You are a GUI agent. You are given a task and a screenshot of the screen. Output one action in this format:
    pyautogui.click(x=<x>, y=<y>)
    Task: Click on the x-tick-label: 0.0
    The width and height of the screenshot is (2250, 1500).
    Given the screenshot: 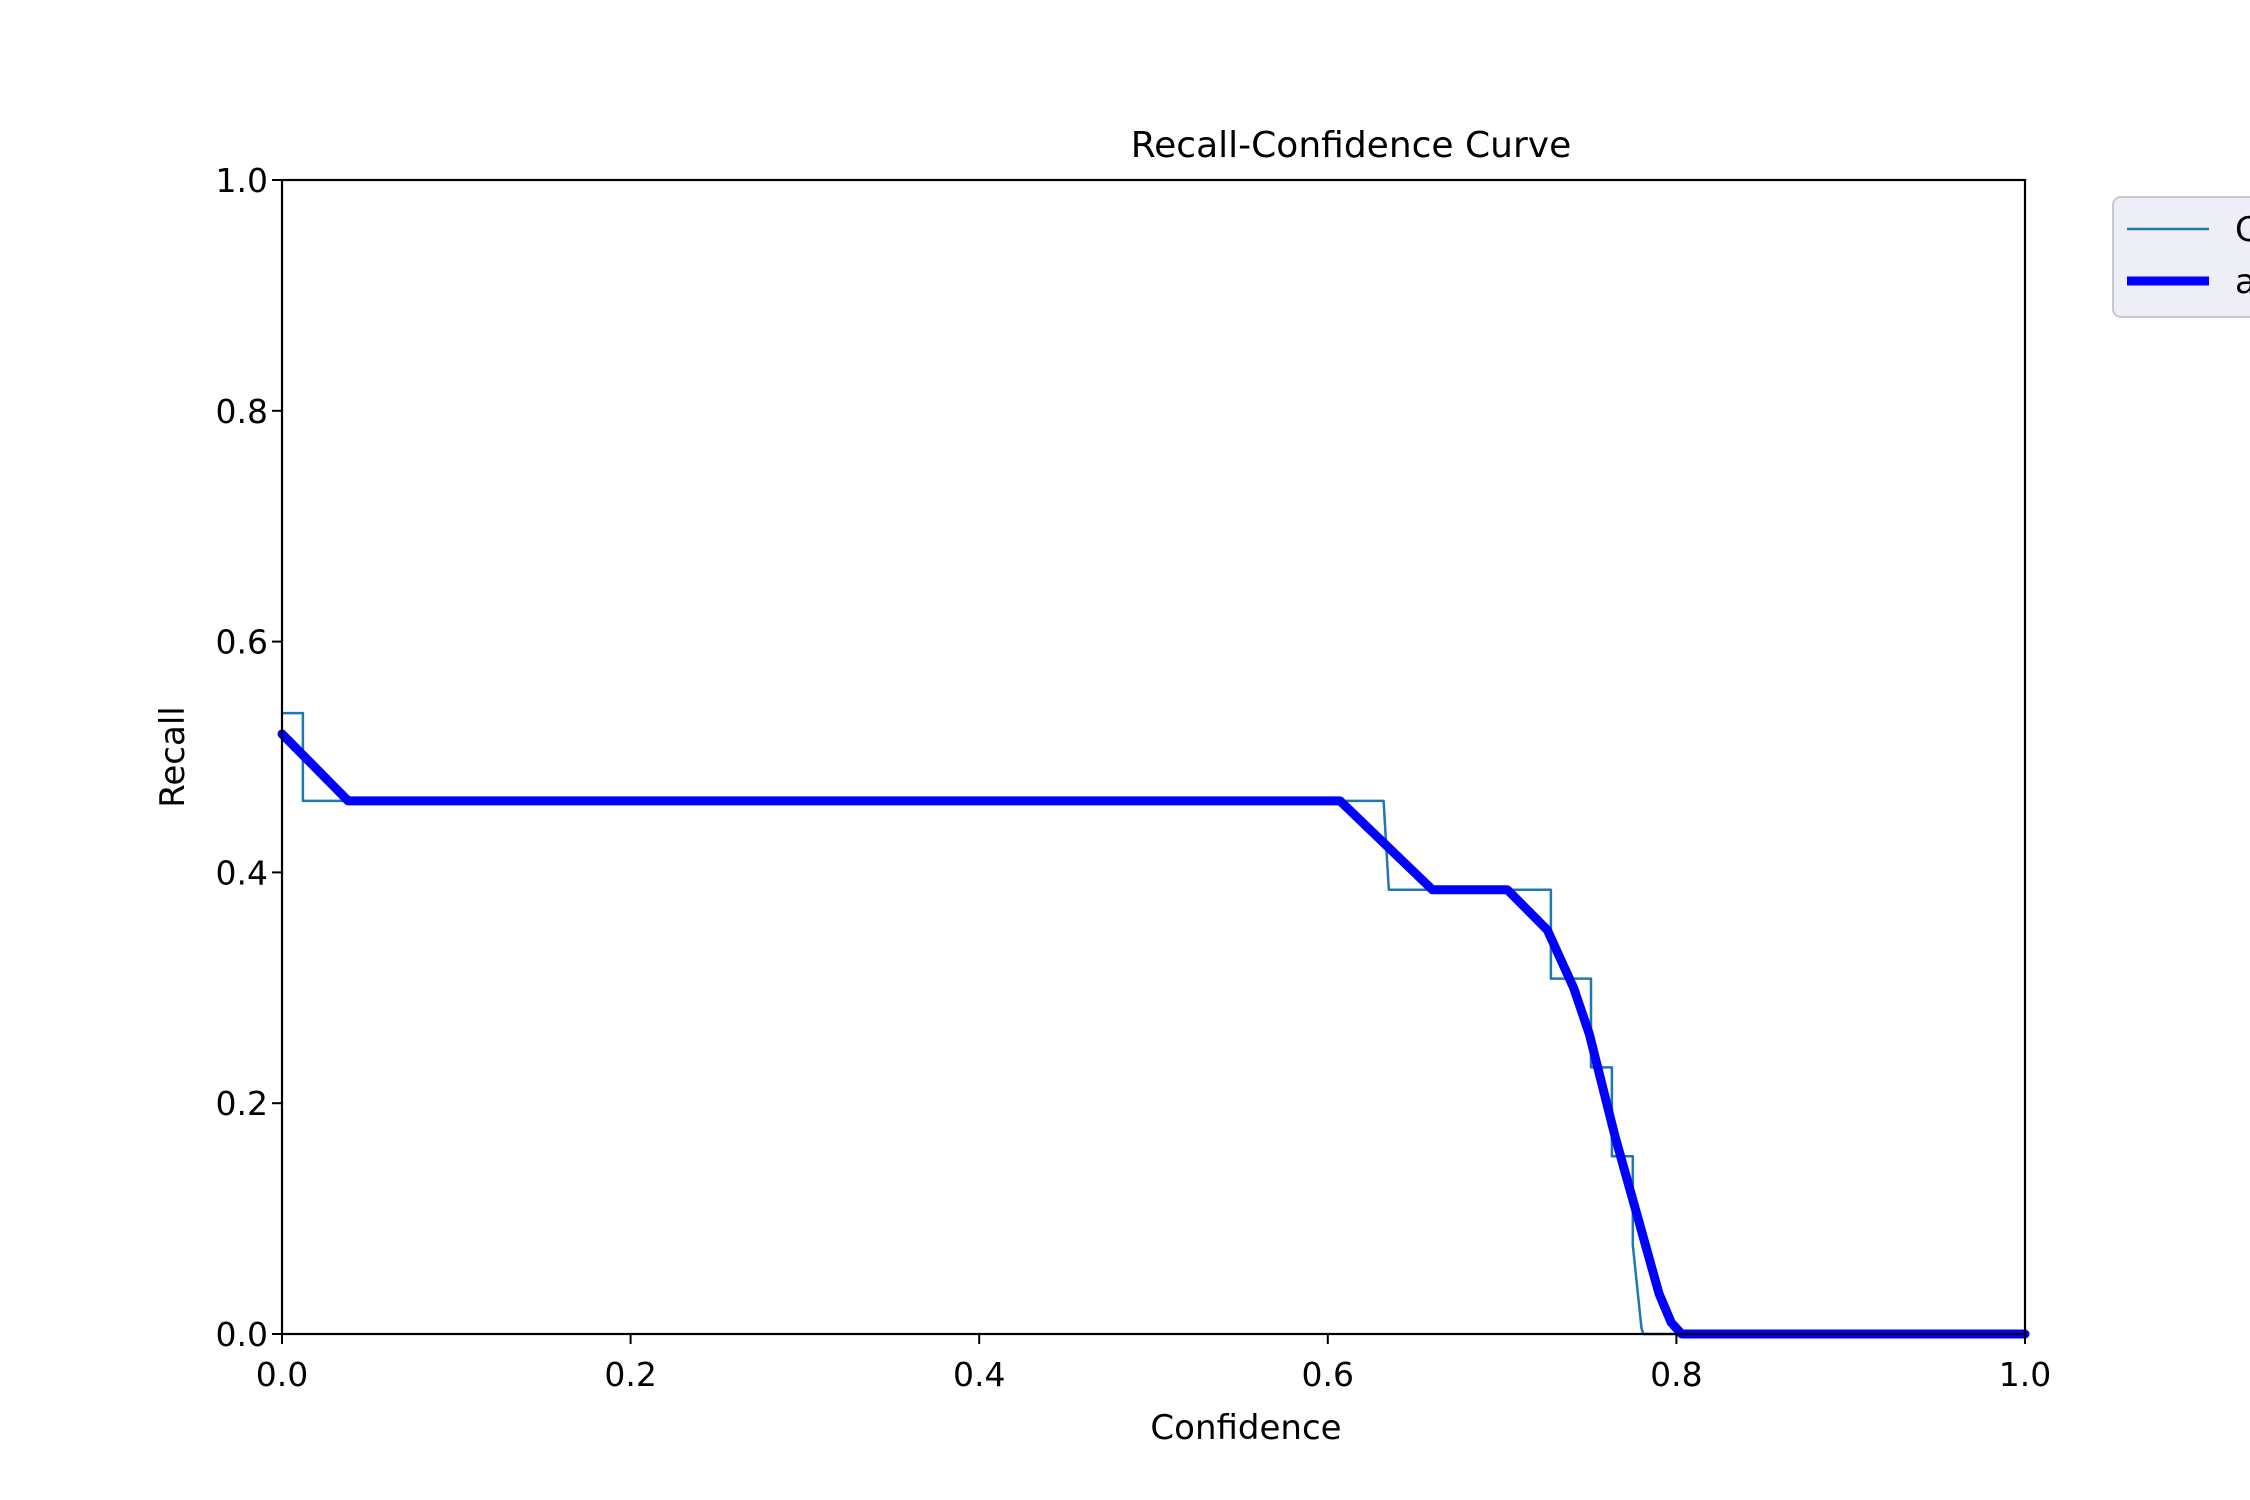 What is the action you would take?
    pyautogui.click(x=282, y=1374)
    